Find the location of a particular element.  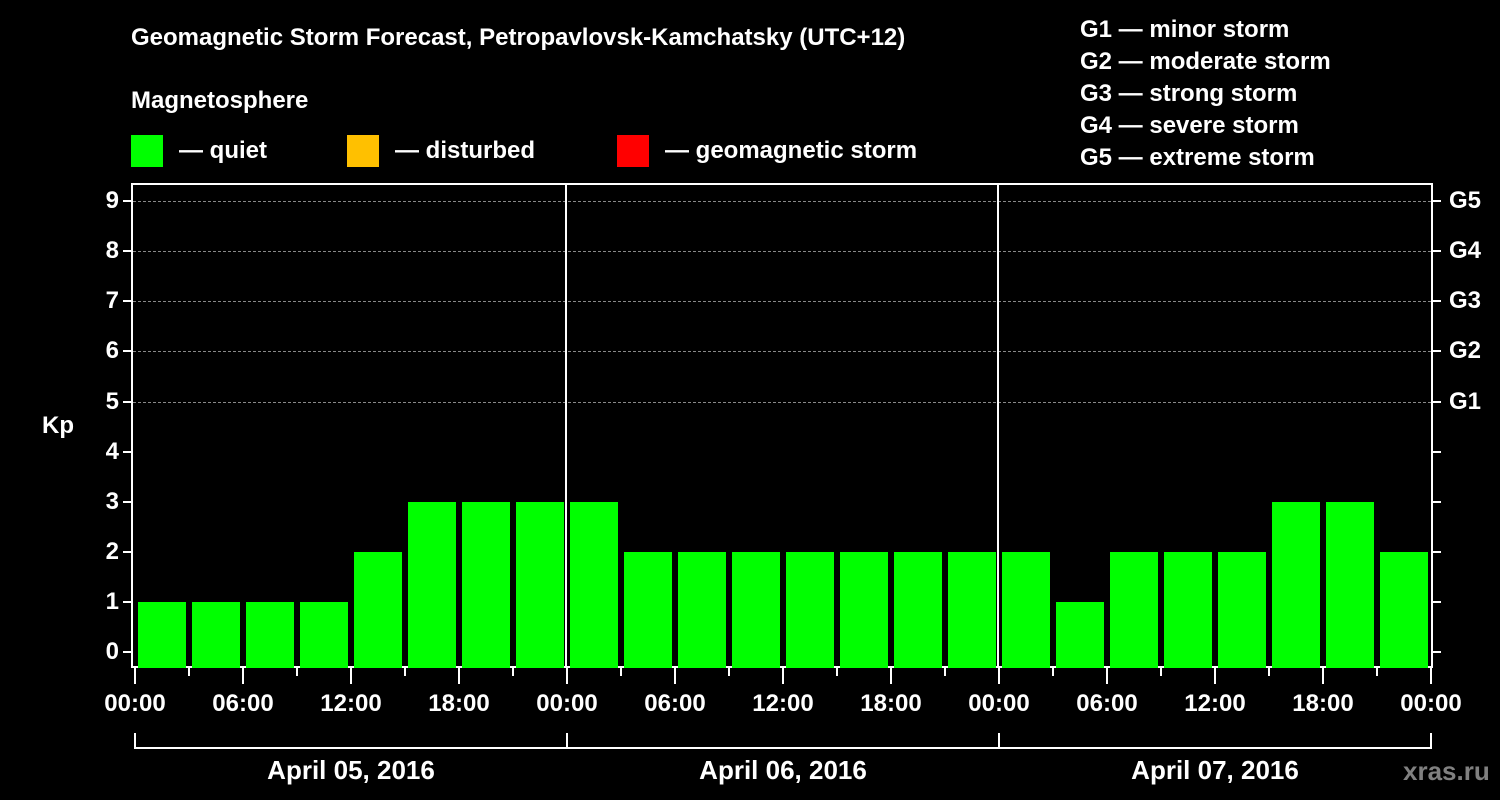

legend-disturbed-label: — disturbed is located at coordinates (465, 150).